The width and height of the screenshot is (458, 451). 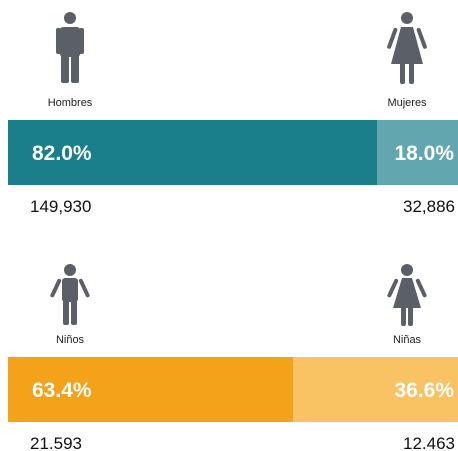 What do you see at coordinates (407, 103) in the screenshot?
I see `category-label: Mujeres` at bounding box center [407, 103].